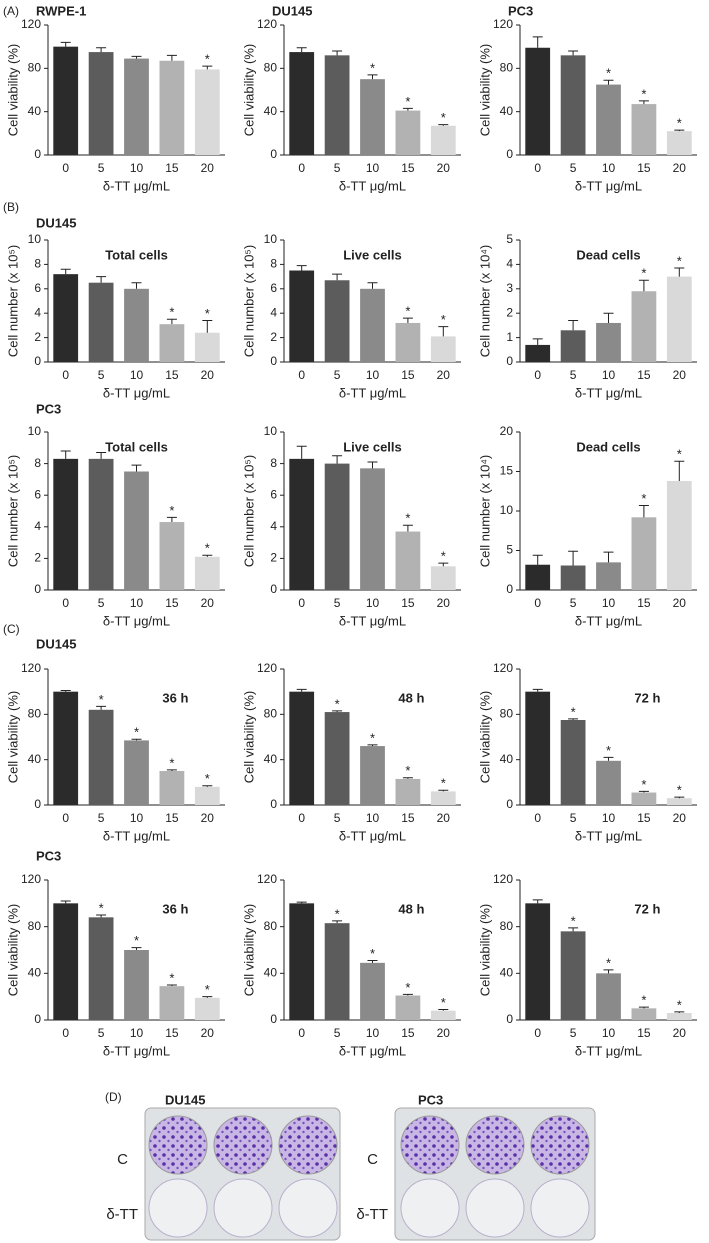  Describe the element at coordinates (113, 1097) in the screenshot. I see `panel-label: (D)` at that location.